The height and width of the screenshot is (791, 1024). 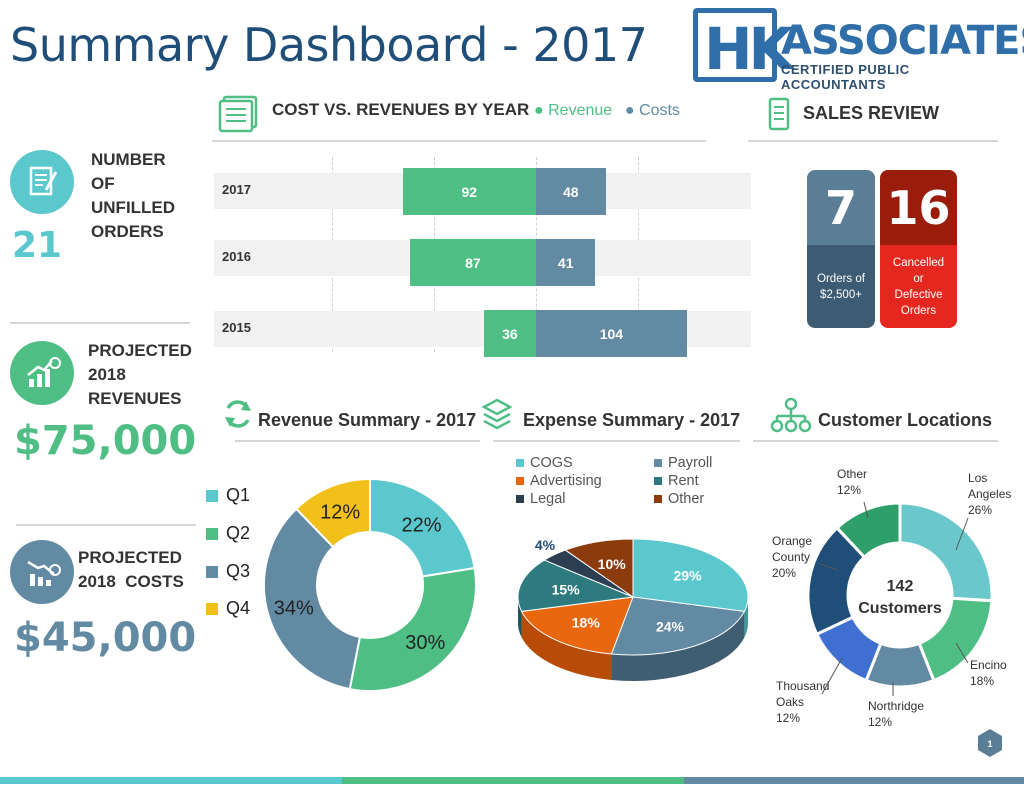 What do you see at coordinates (425, 643) in the screenshot?
I see `slice-label: 30%` at bounding box center [425, 643].